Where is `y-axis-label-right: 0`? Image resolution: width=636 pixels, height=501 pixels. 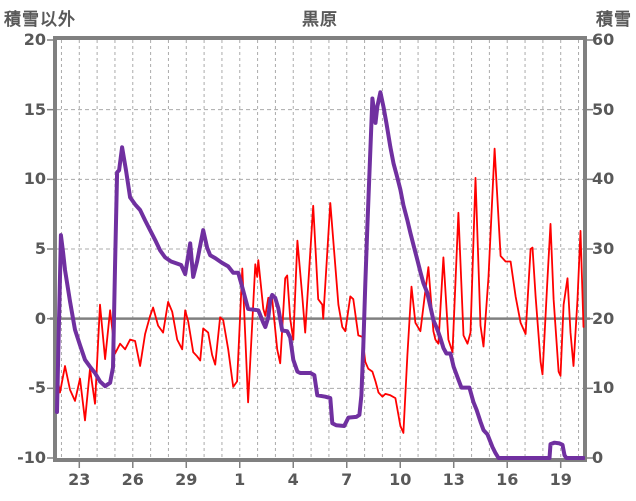
y-axis-label-right: 0 is located at coordinates (598, 457).